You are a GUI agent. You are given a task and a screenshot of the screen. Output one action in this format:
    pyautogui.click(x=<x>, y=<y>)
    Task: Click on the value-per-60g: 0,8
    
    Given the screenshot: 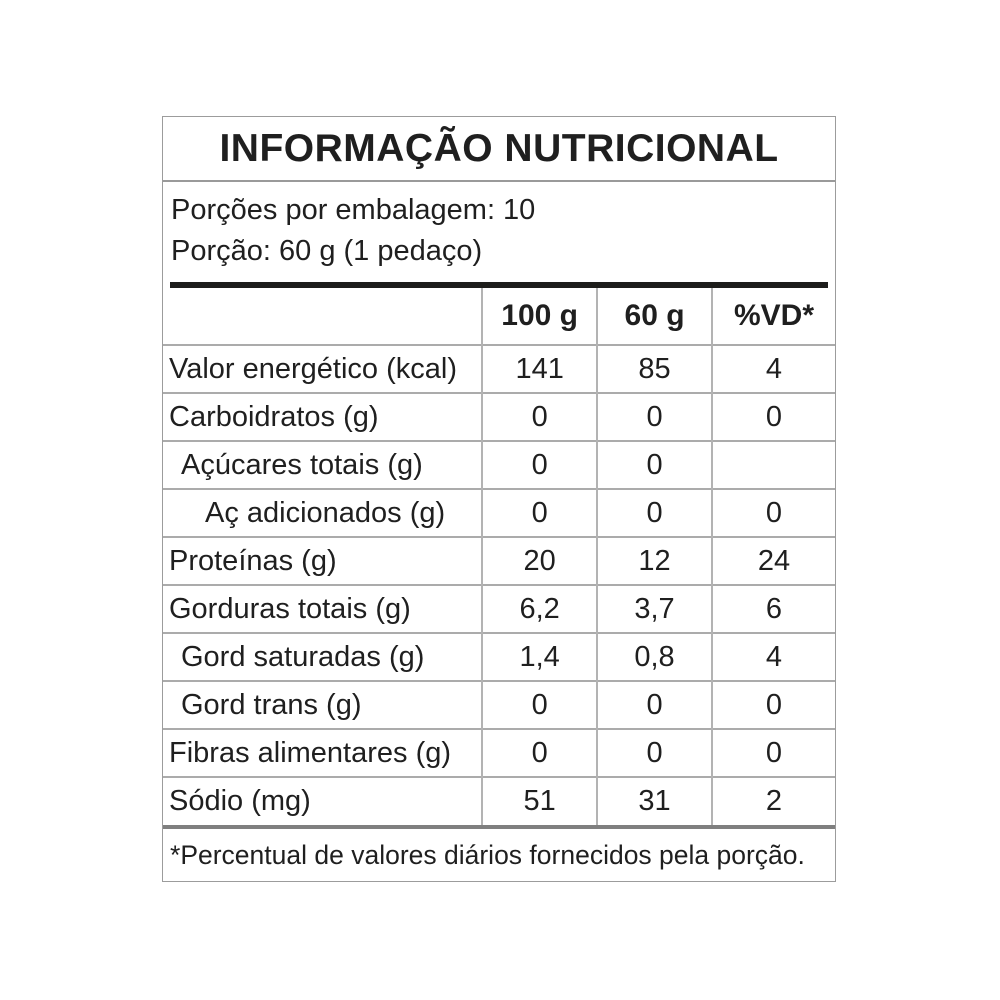 What is the action you would take?
    pyautogui.click(x=654, y=656)
    